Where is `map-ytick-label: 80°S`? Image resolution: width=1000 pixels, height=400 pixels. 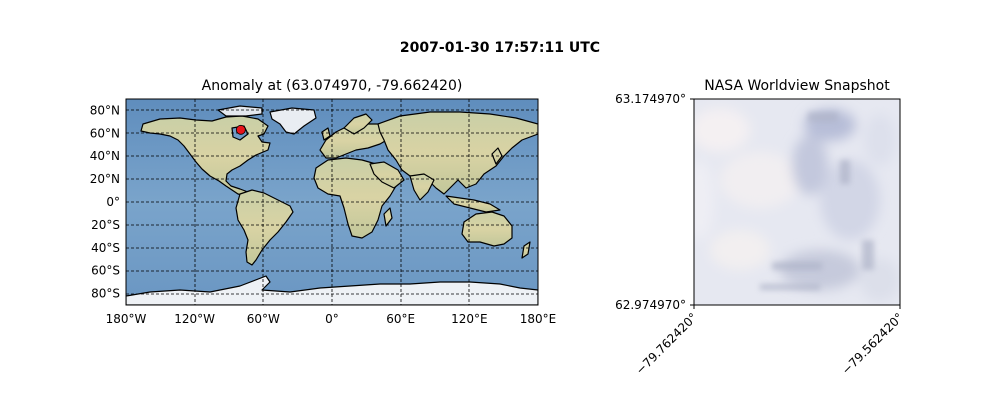 map-ytick-label: 80°S is located at coordinates (105, 294).